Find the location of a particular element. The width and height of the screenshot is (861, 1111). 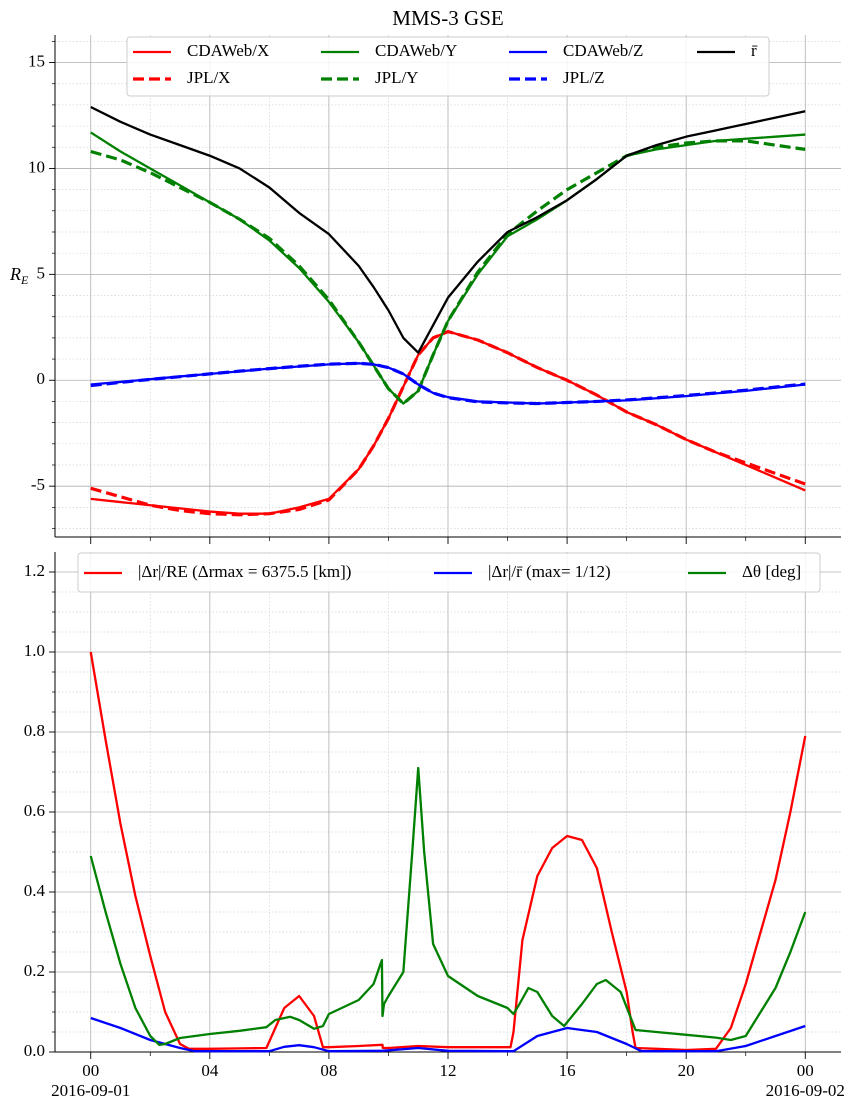

y-label-sub: E is located at coordinates (24, 280).